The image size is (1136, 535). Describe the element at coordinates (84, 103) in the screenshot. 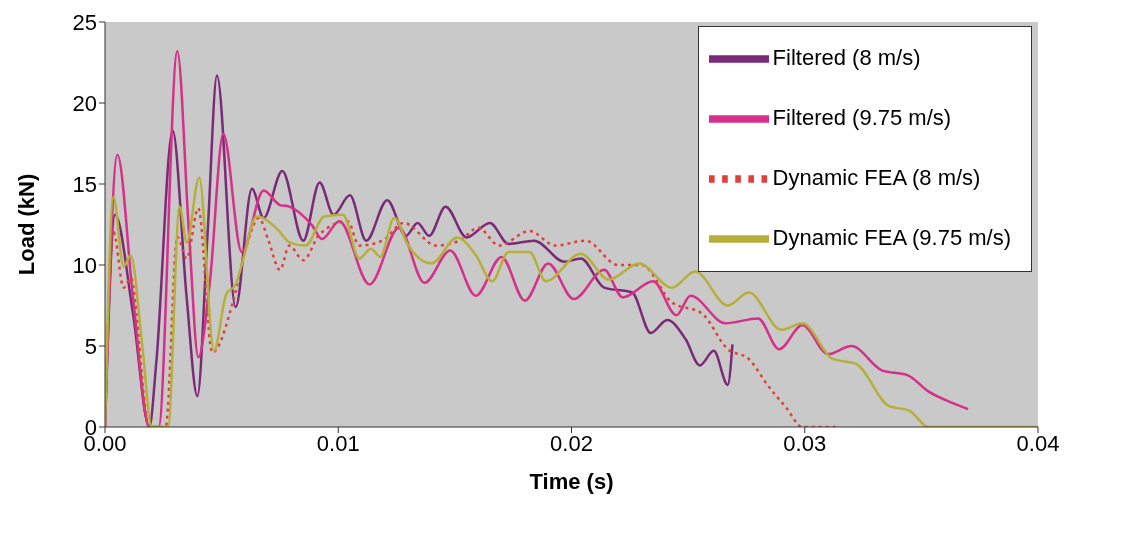

I see `y-tick-label: 20` at that location.